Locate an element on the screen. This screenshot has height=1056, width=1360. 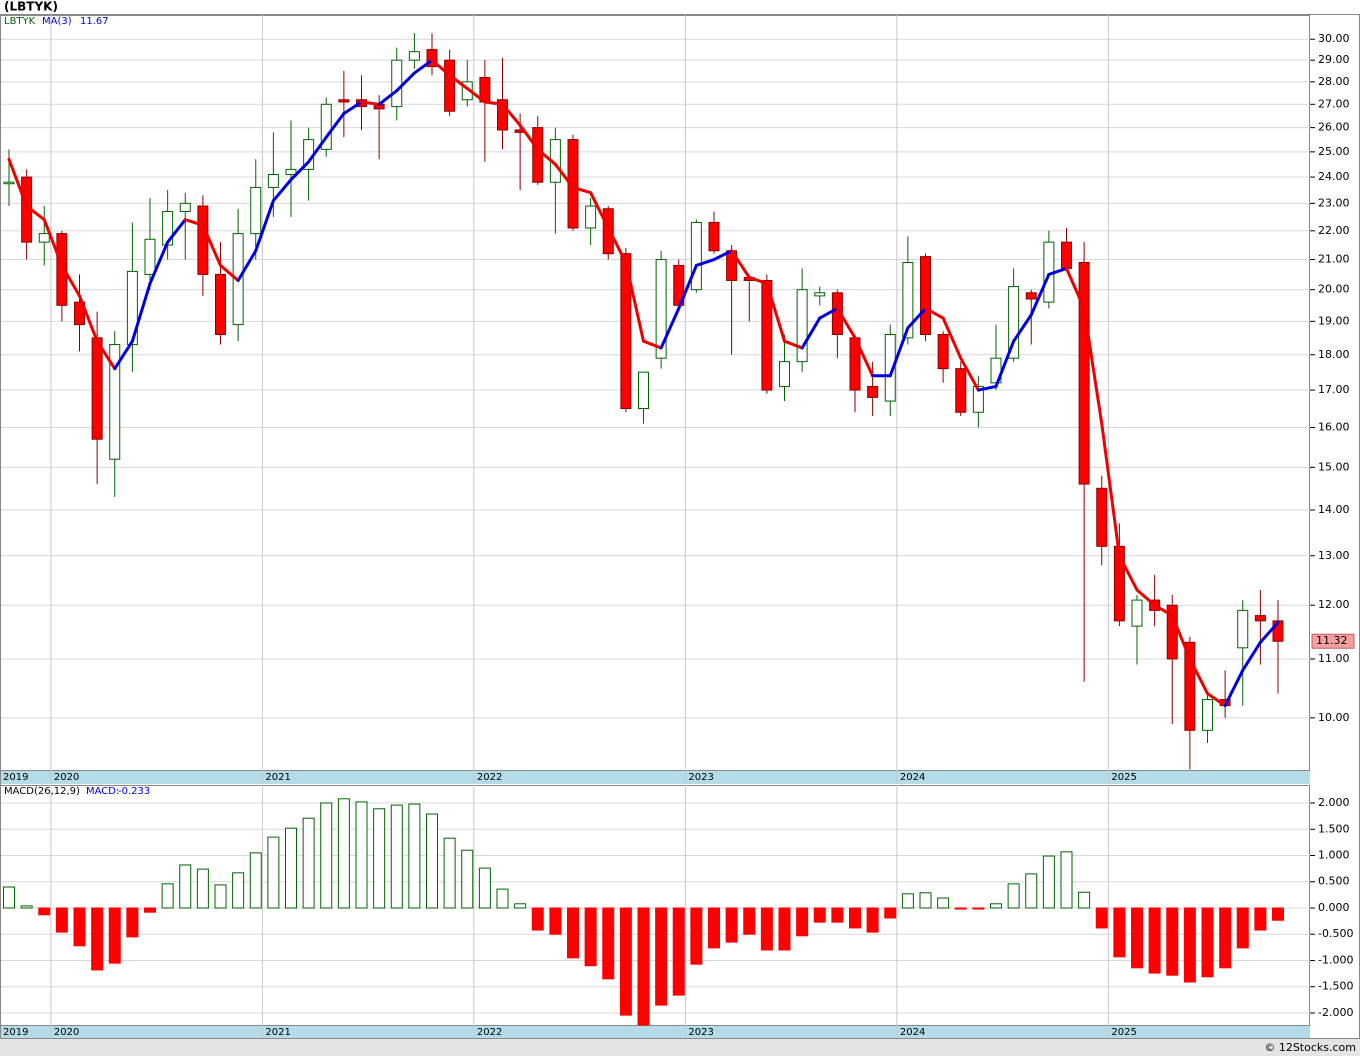
y-tick-label: 1.500 is located at coordinates (1334, 828).